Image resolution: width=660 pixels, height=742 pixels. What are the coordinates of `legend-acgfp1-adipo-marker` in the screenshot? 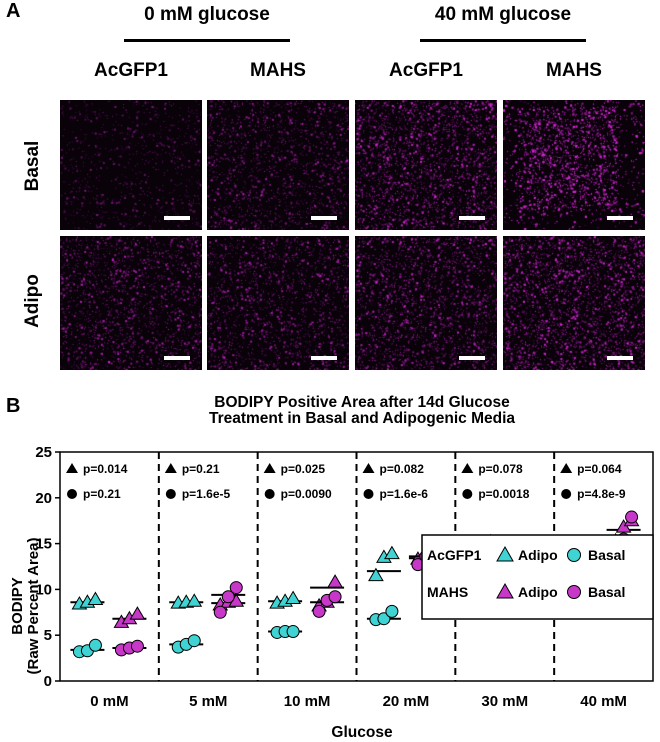 It's located at (505, 553).